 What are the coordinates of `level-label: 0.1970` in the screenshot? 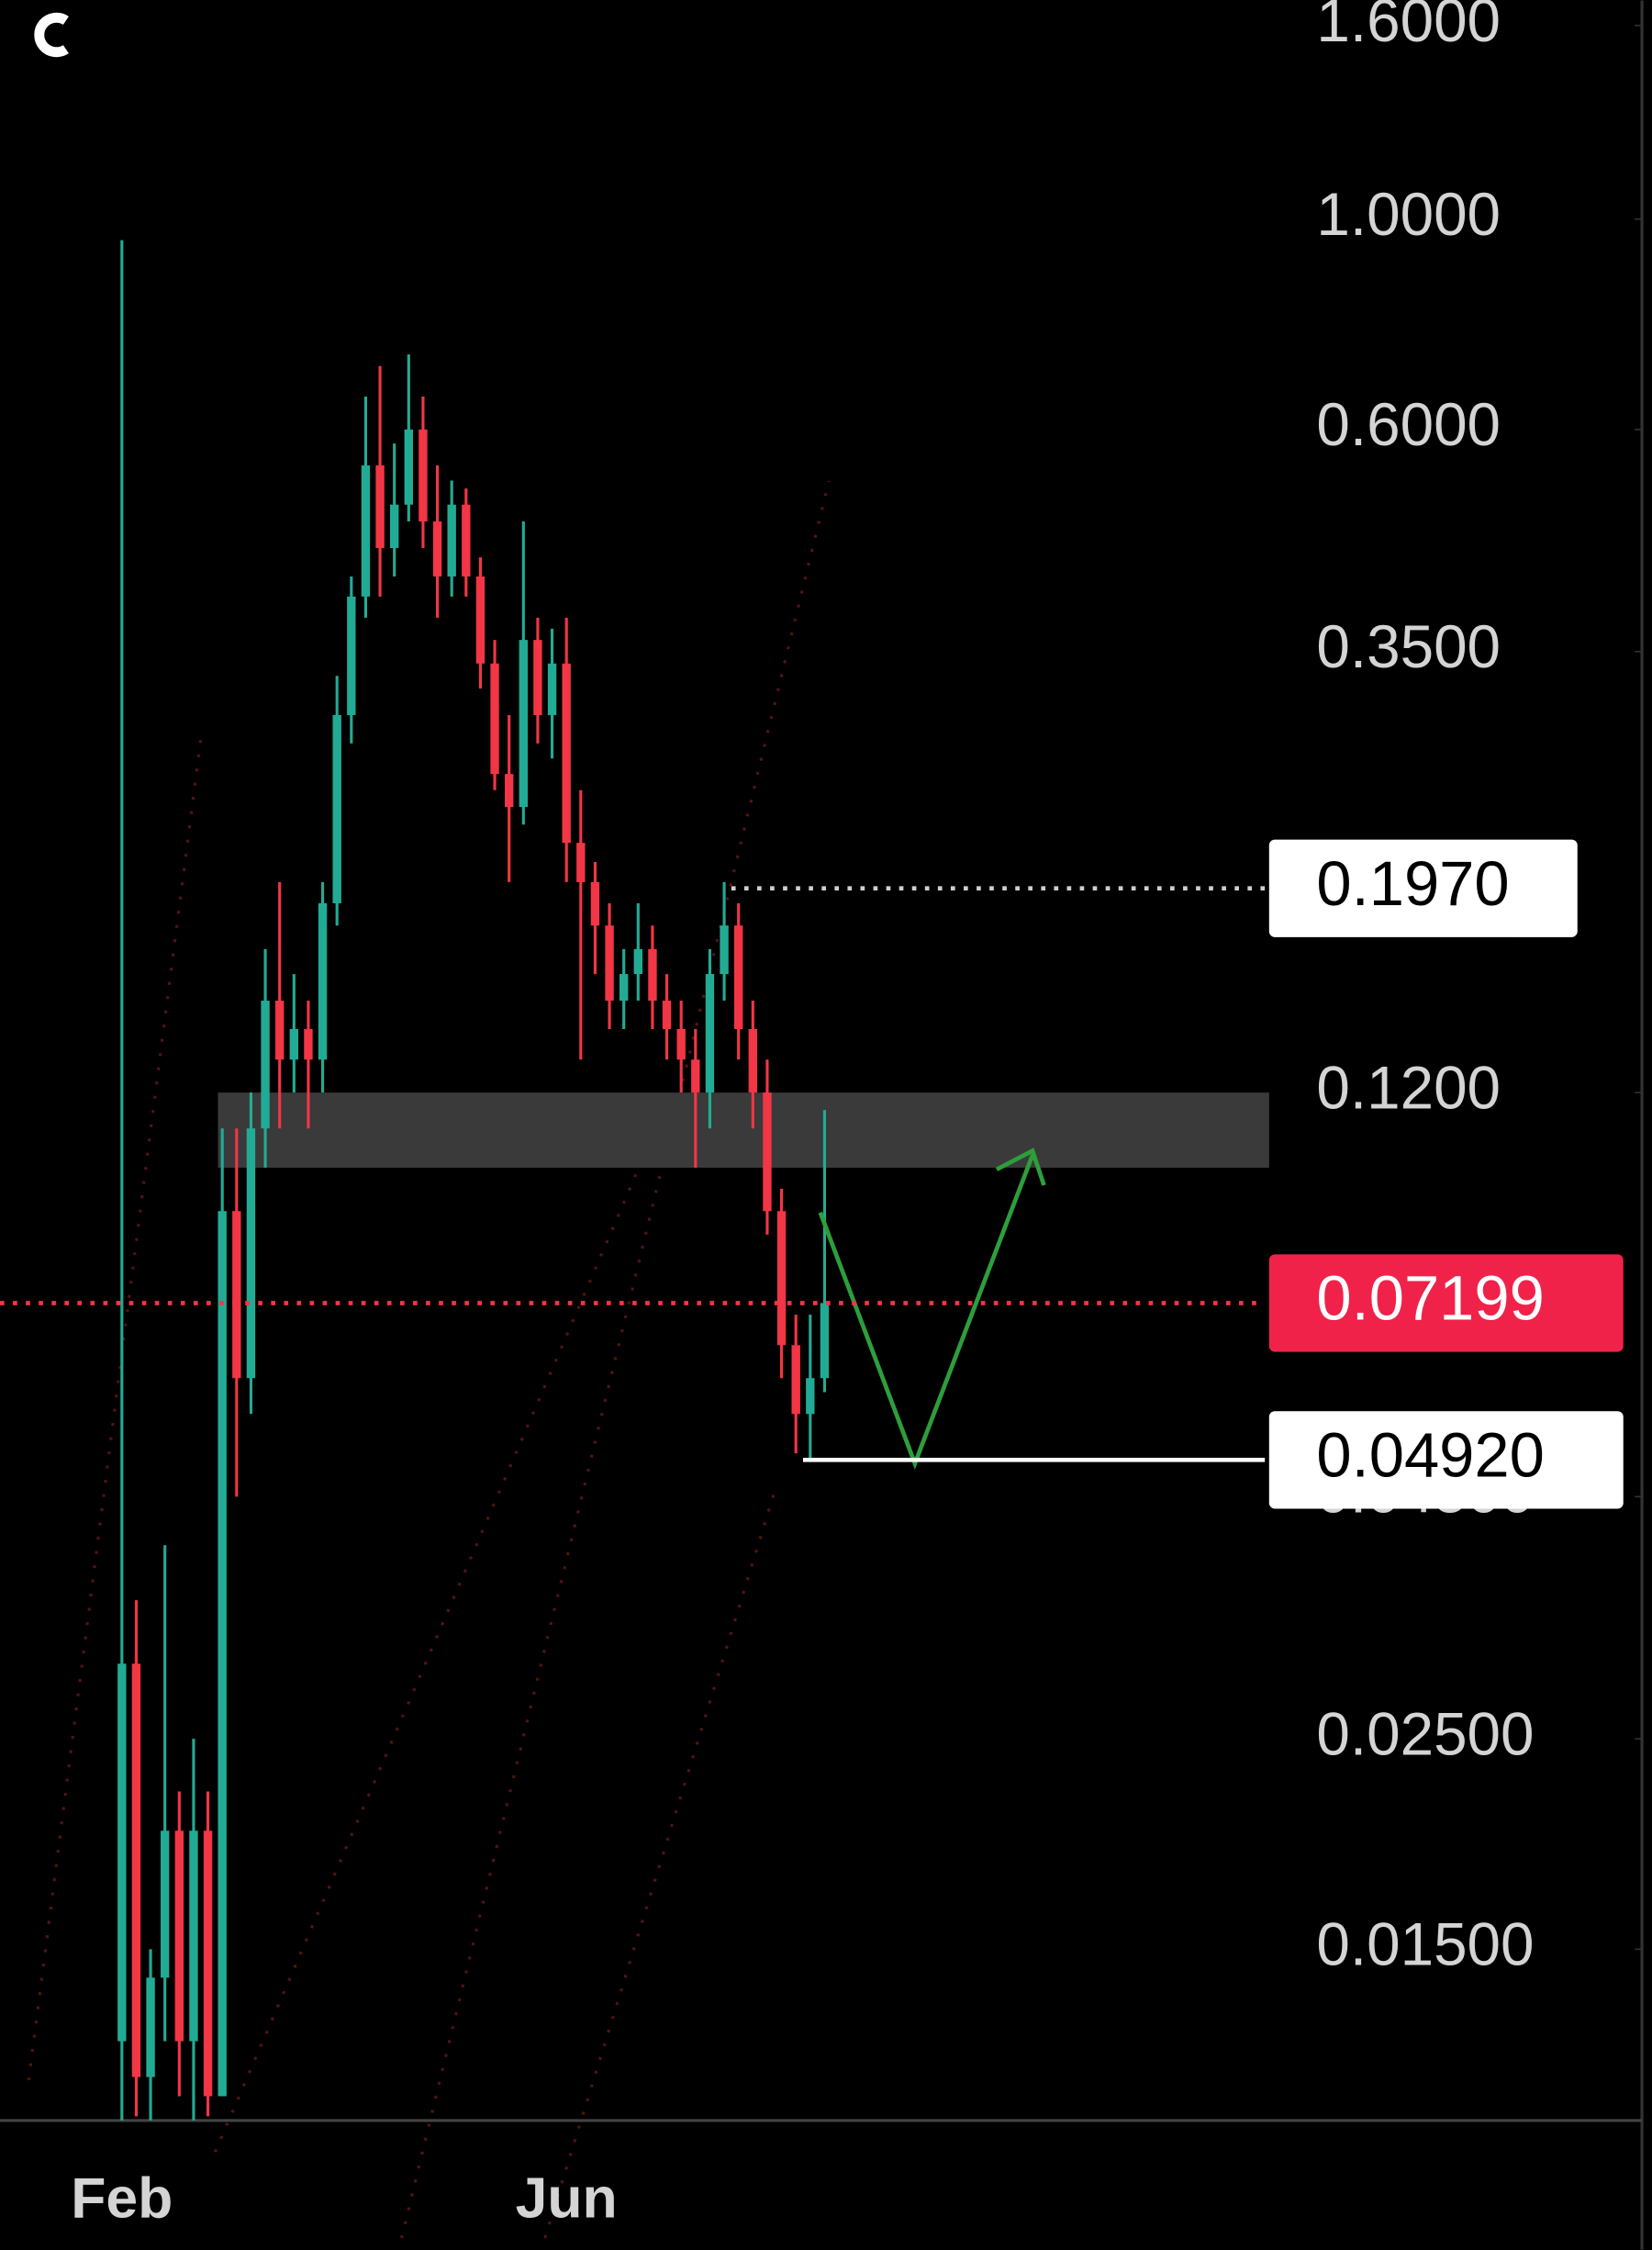 It's located at (1413, 883).